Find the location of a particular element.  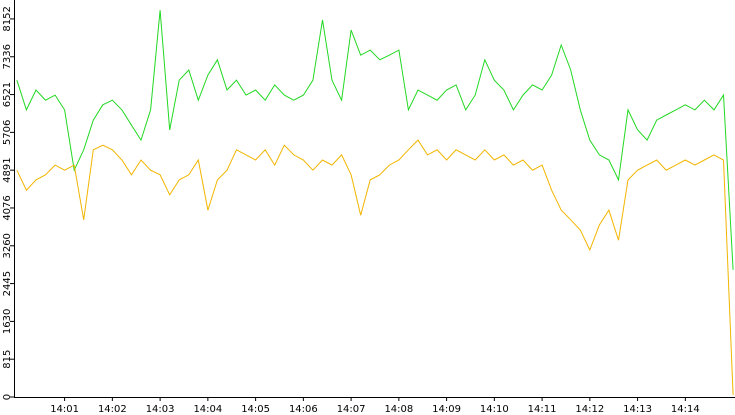

x-tick-label: 14:11 is located at coordinates (542, 409).